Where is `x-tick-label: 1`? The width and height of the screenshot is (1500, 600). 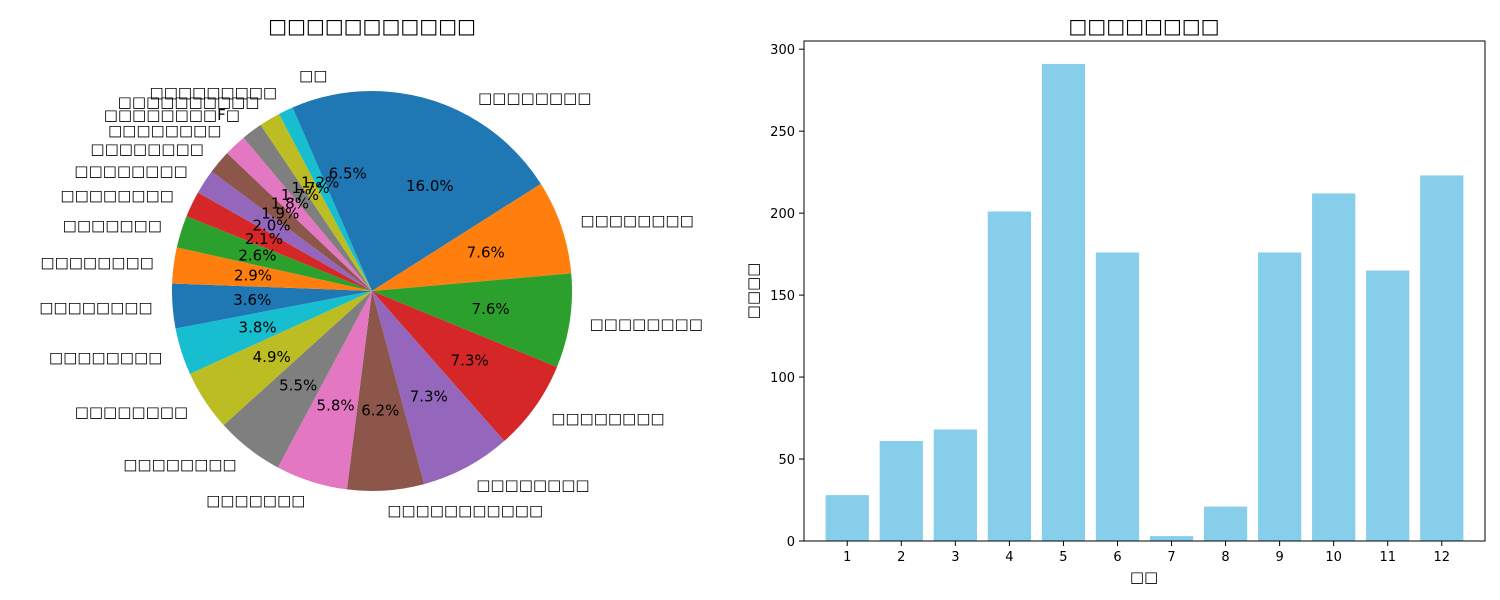 x-tick-label: 1 is located at coordinates (847, 557).